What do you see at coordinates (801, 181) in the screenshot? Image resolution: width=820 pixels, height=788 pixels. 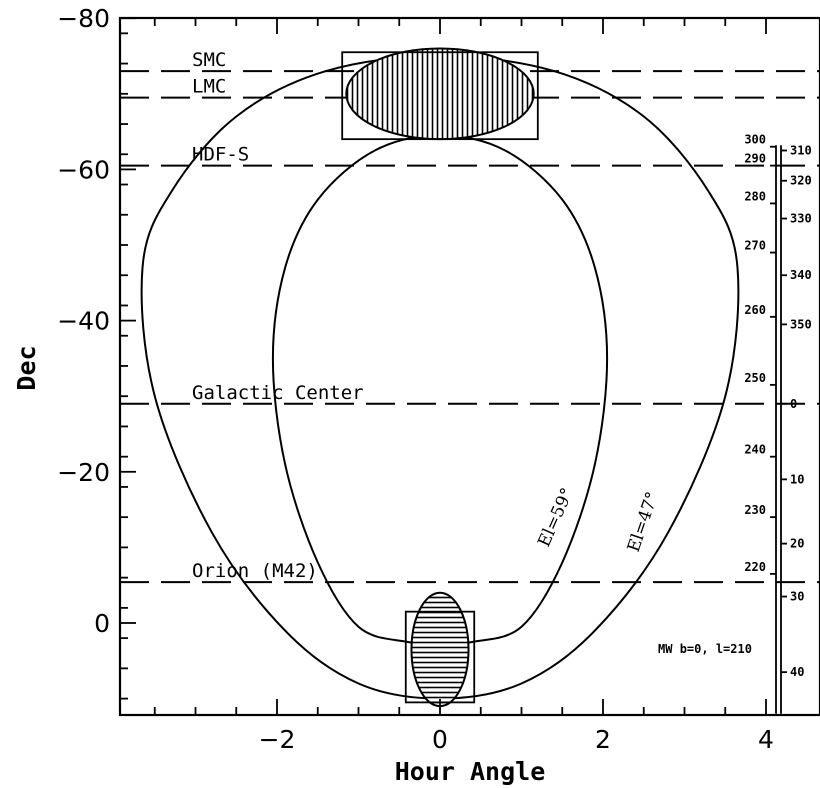 I see `mw-right-tick-label: 320` at bounding box center [801, 181].